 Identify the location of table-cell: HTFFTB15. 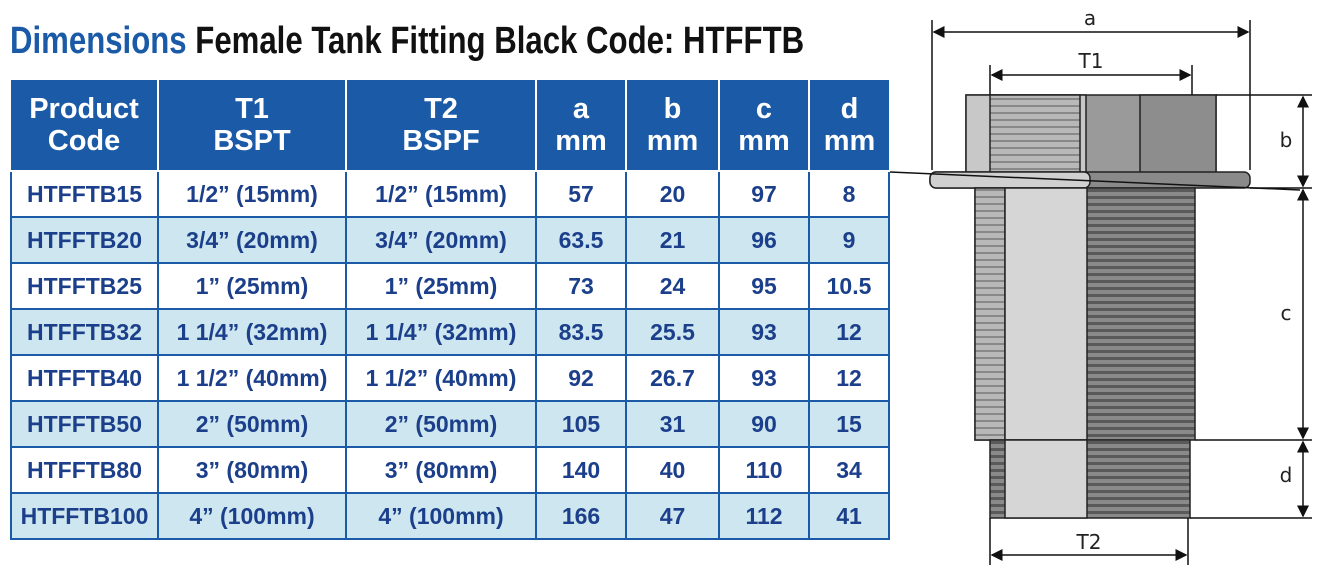
(84, 194).